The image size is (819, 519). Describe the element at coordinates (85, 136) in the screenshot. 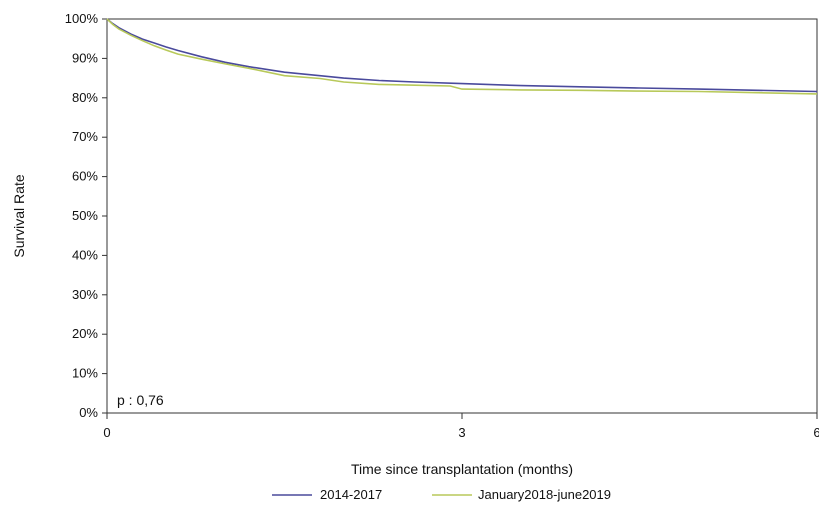

I see `y-tick-label: 70%` at that location.